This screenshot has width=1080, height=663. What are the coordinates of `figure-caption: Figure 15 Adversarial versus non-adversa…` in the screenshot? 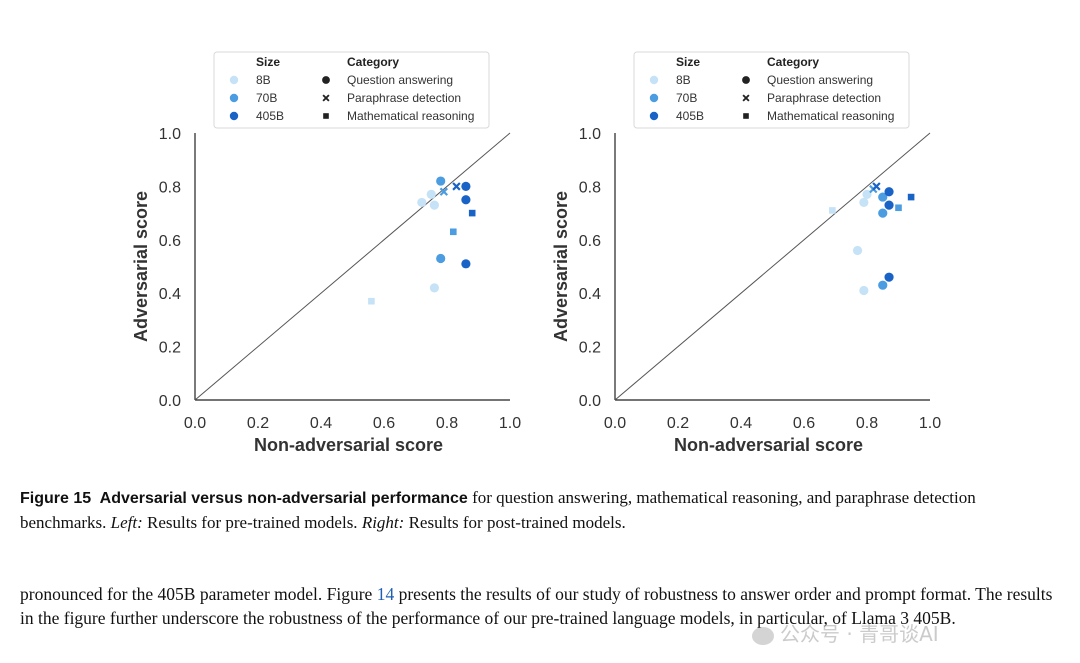 It's located at (540, 510).